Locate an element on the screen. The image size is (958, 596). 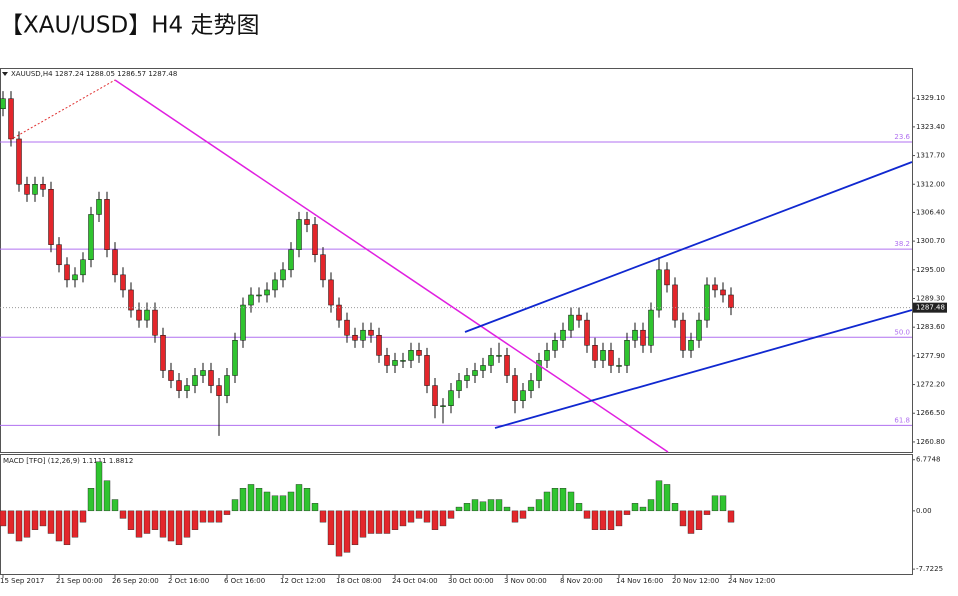
trend-line-dotted is located at coordinates (62, 110).